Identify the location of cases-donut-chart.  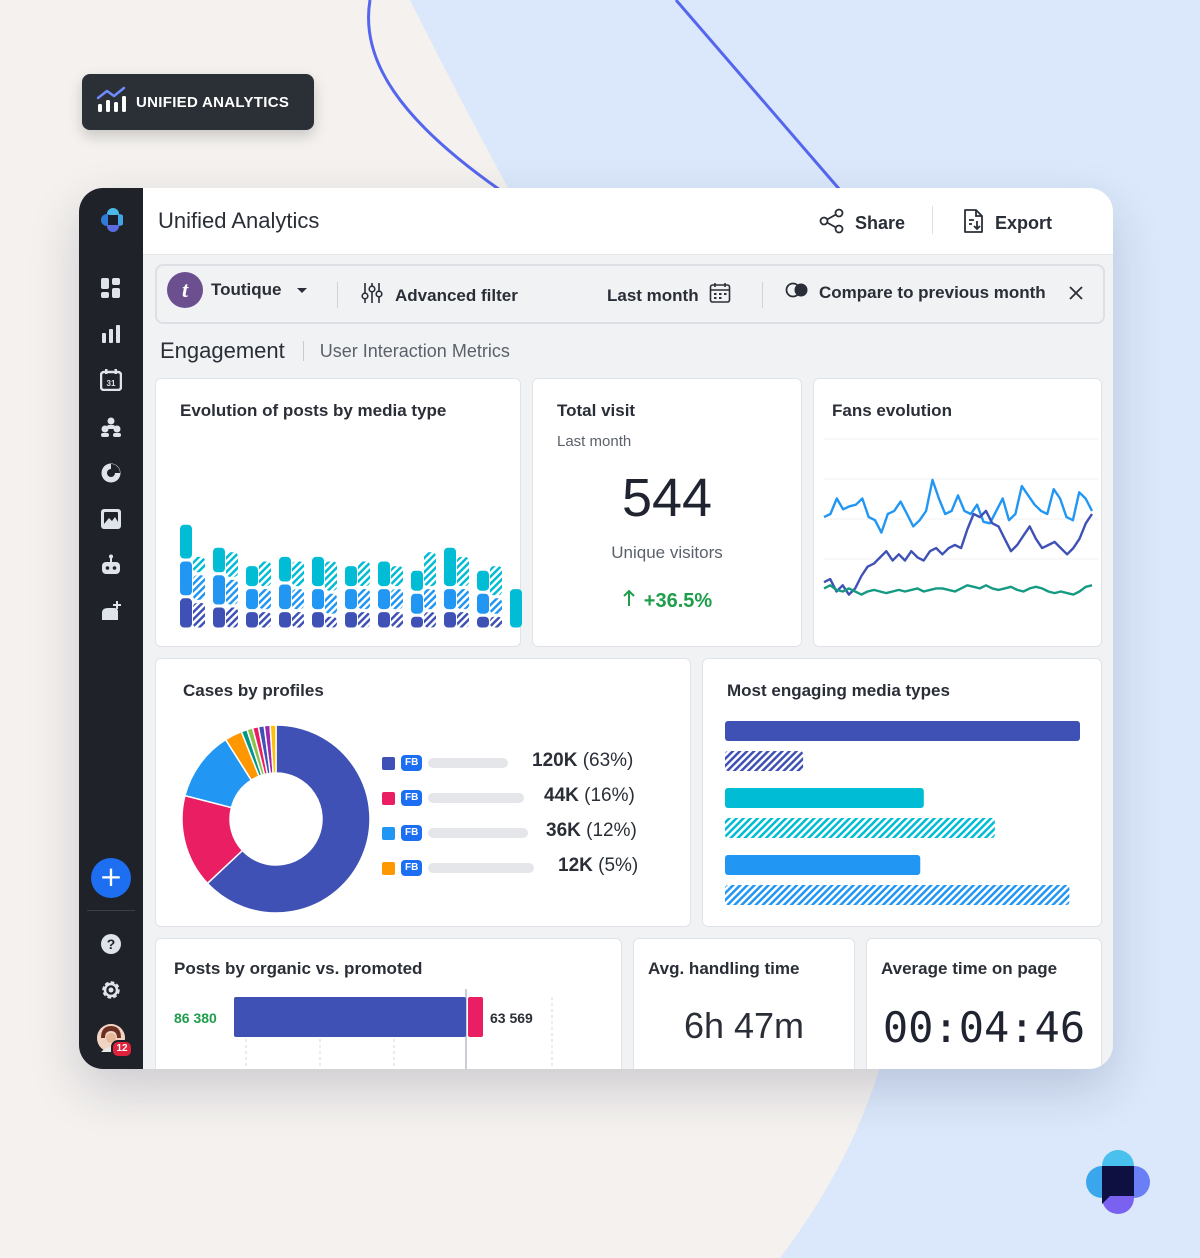
(276, 819).